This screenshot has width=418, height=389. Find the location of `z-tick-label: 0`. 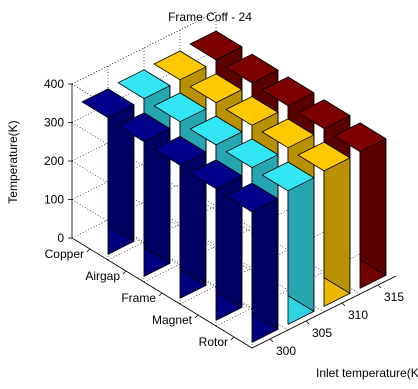

z-tick-label: 0 is located at coordinates (60, 238).